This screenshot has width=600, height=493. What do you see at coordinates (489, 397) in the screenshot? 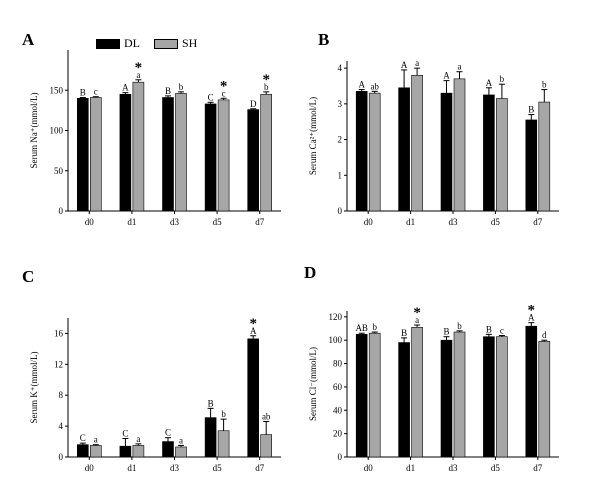
I see `bar-d-dl-d5` at bounding box center [489, 397].